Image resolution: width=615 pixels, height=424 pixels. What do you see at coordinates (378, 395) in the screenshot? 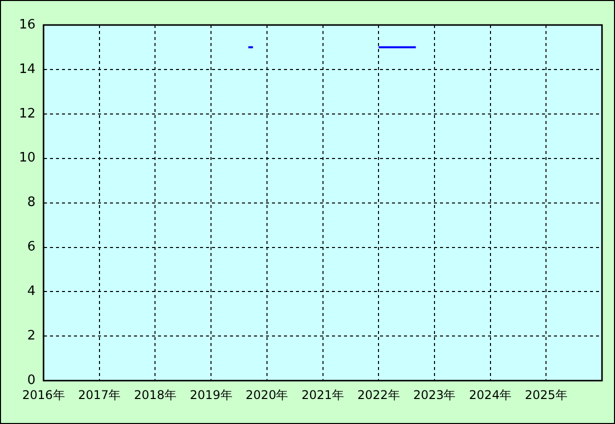
I see `x-tick-label: 2022年` at bounding box center [378, 395].